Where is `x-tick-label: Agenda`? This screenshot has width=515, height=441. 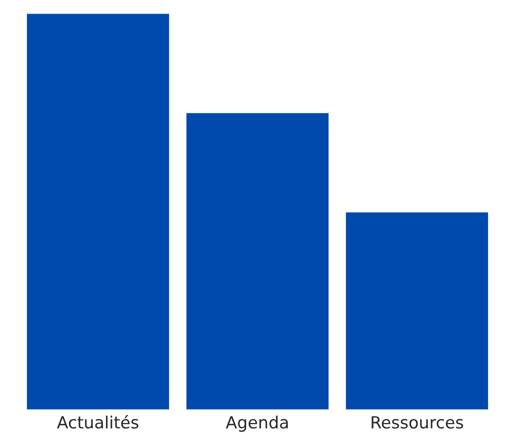 x-tick-label: Agenda is located at coordinates (257, 424).